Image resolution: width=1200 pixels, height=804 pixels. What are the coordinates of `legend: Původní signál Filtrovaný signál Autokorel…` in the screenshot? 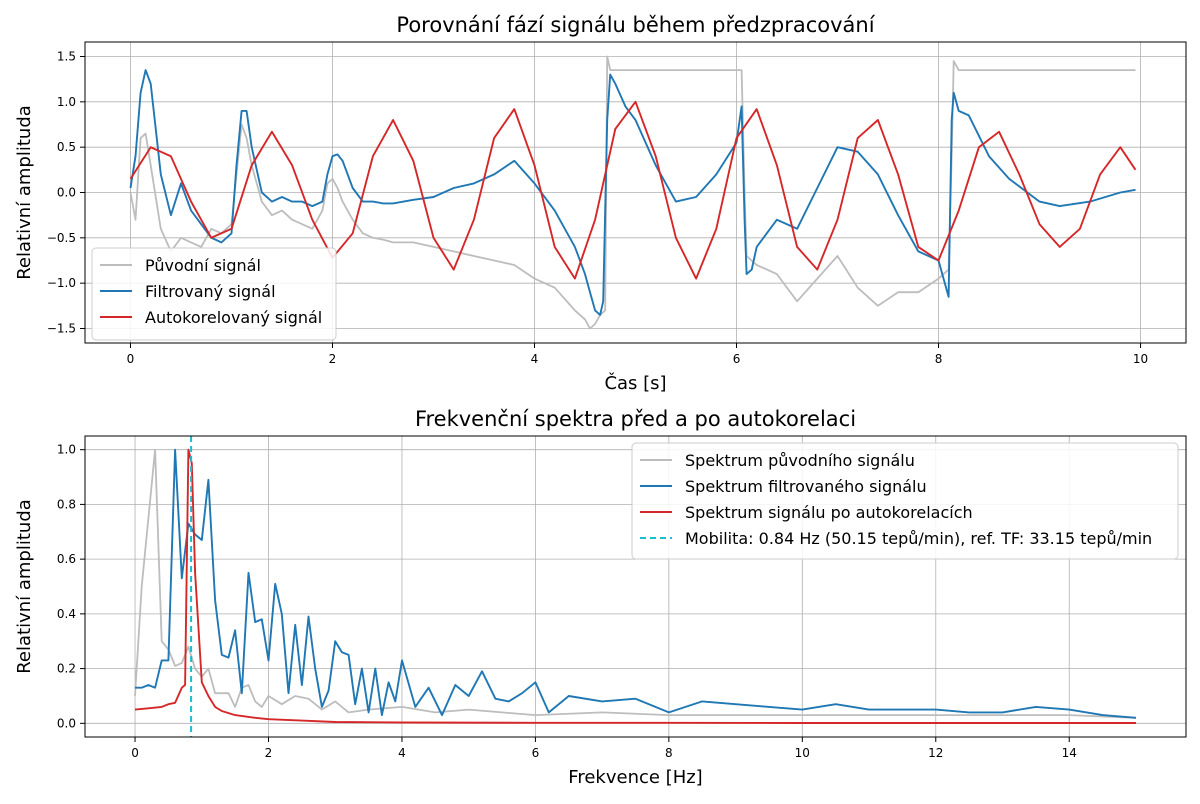 It's located at (214, 294).